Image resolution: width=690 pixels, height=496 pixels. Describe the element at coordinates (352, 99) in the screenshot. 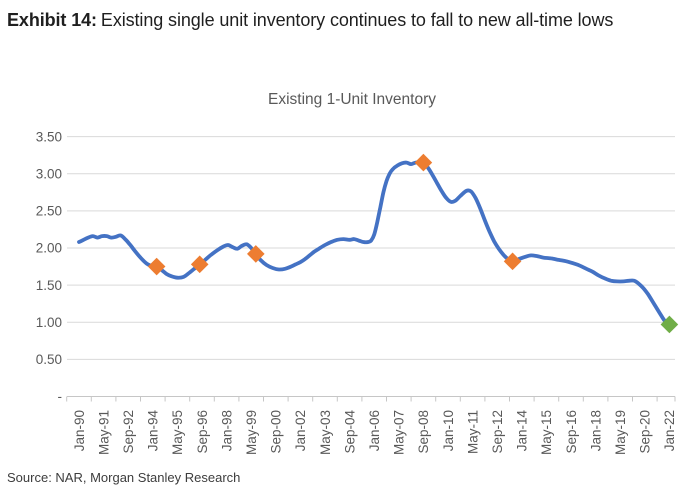

I see `chart-title: Existing 1-Unit Inventory` at that location.